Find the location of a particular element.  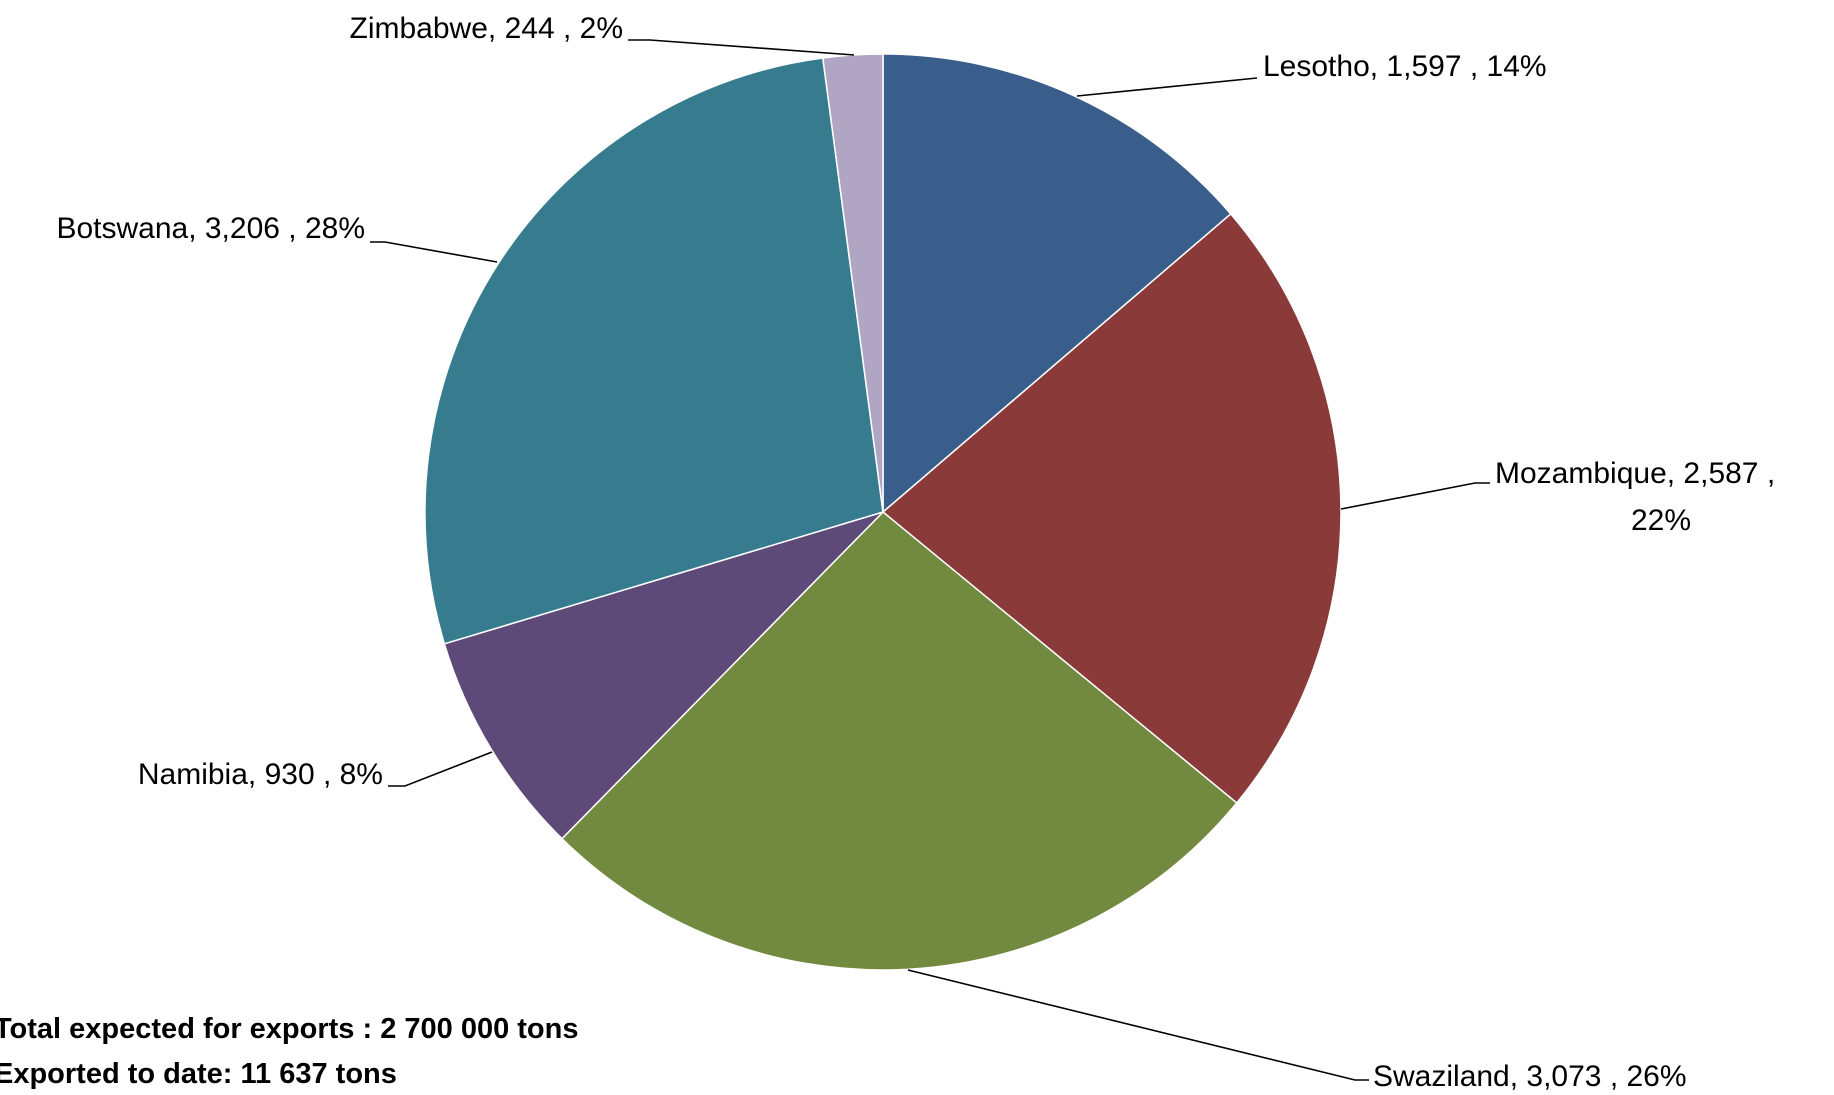

slice-mozambique is located at coordinates (1111, 508).